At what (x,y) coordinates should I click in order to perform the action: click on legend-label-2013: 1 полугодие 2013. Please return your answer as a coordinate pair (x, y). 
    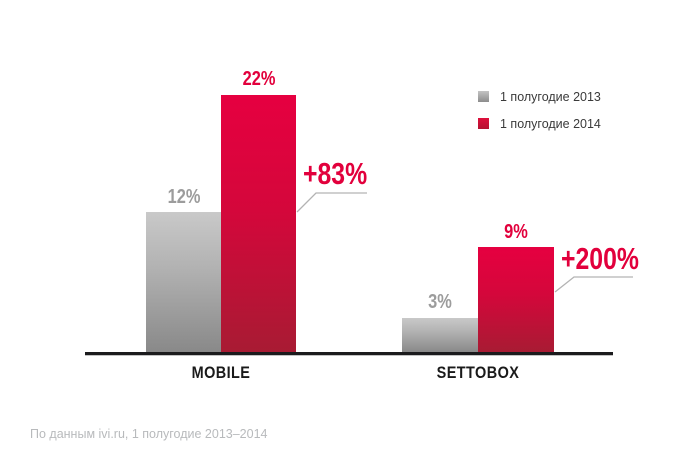
    Looking at the image, I should click on (550, 96).